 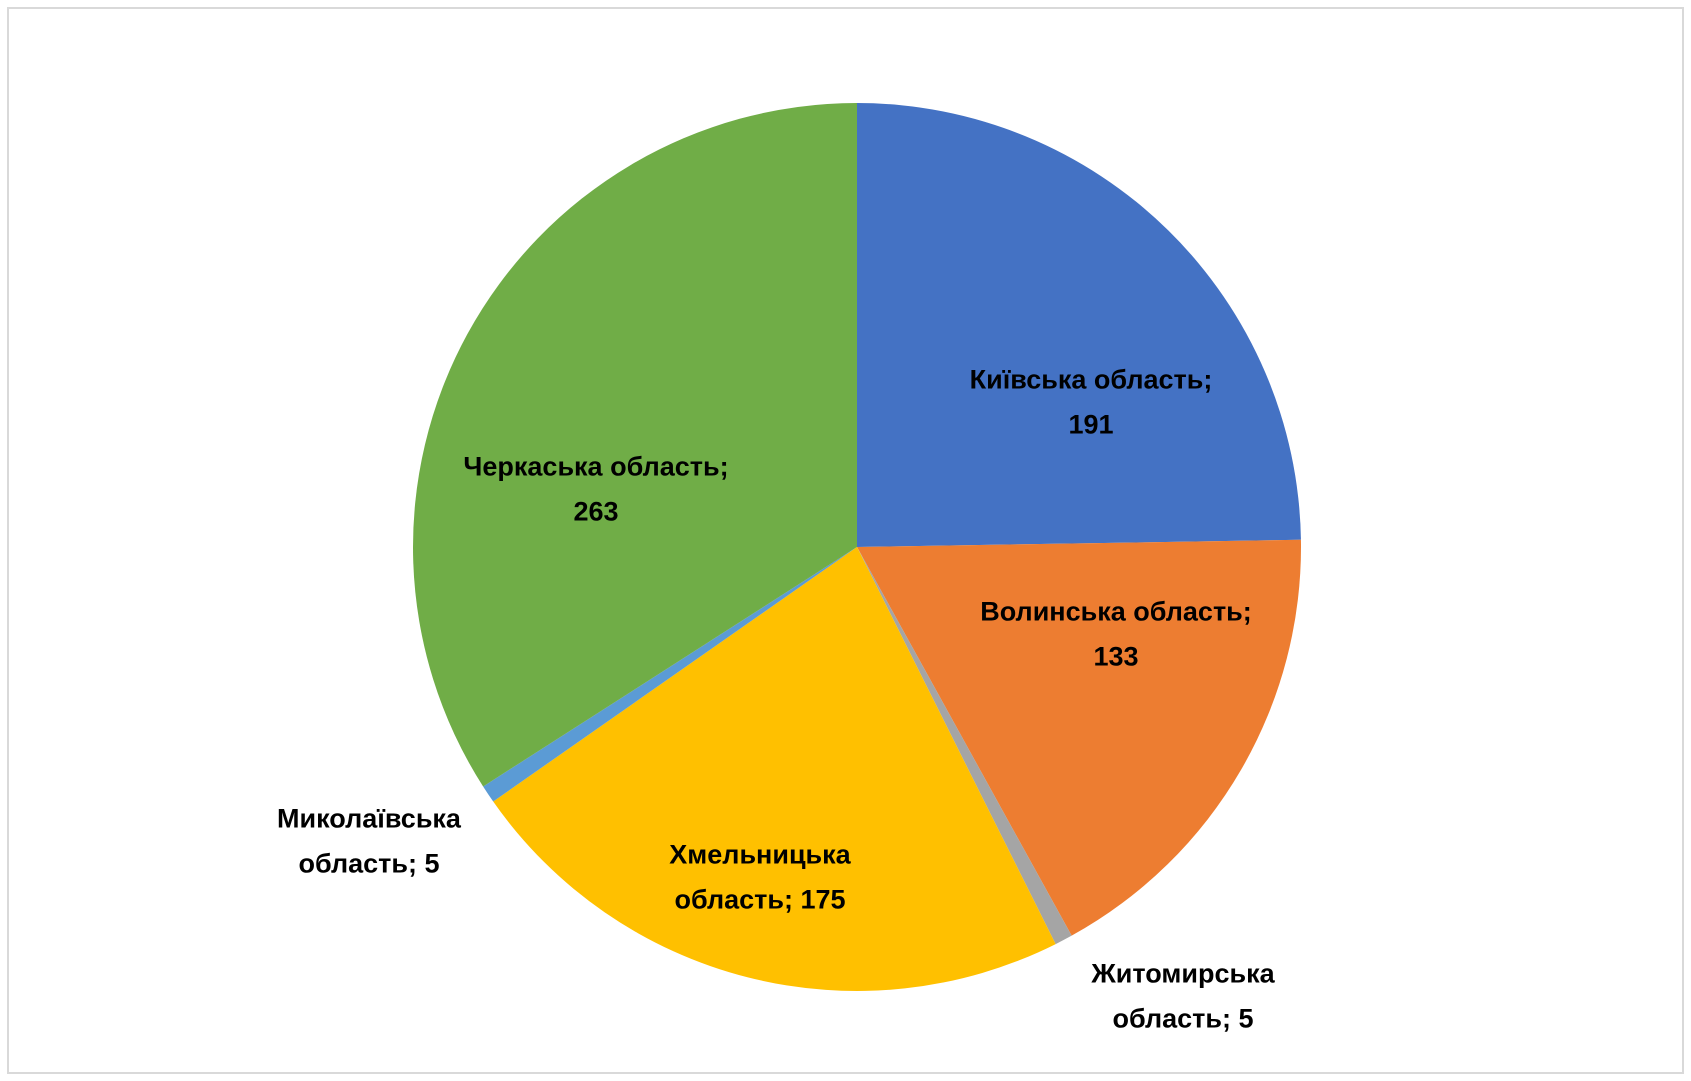 What do you see at coordinates (1091, 402) in the screenshot?
I see `data-label: Київська область; 191` at bounding box center [1091, 402].